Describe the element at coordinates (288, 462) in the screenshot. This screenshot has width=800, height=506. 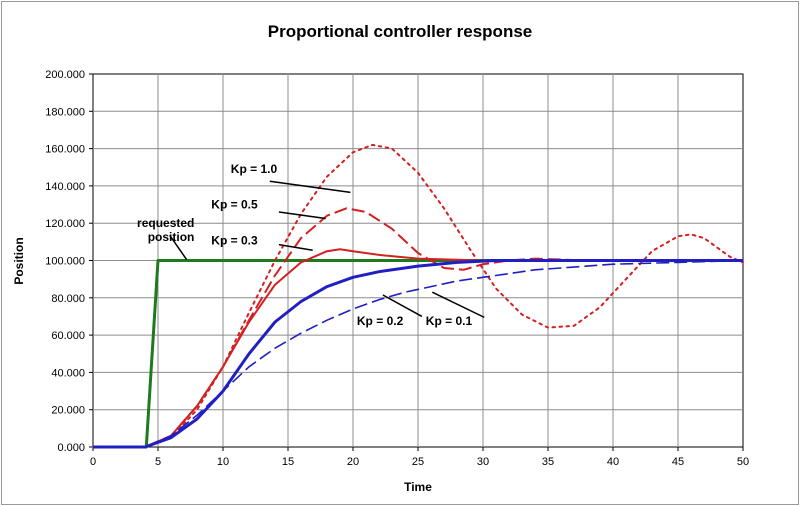
I see `x-tick-label: 15` at that location.